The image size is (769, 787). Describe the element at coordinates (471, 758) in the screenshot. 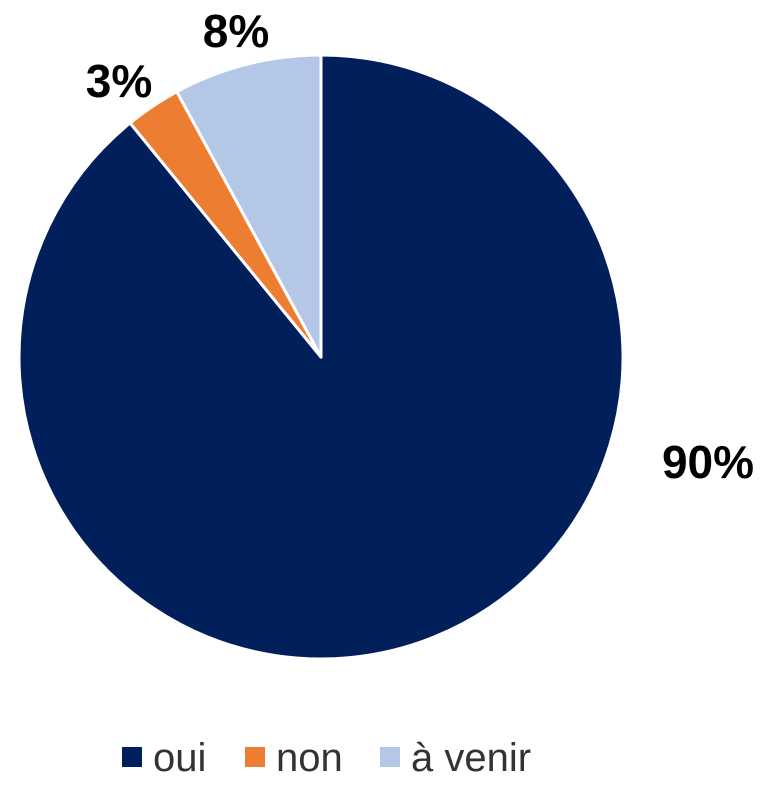

I see `legend-label--venir: à venir` at that location.